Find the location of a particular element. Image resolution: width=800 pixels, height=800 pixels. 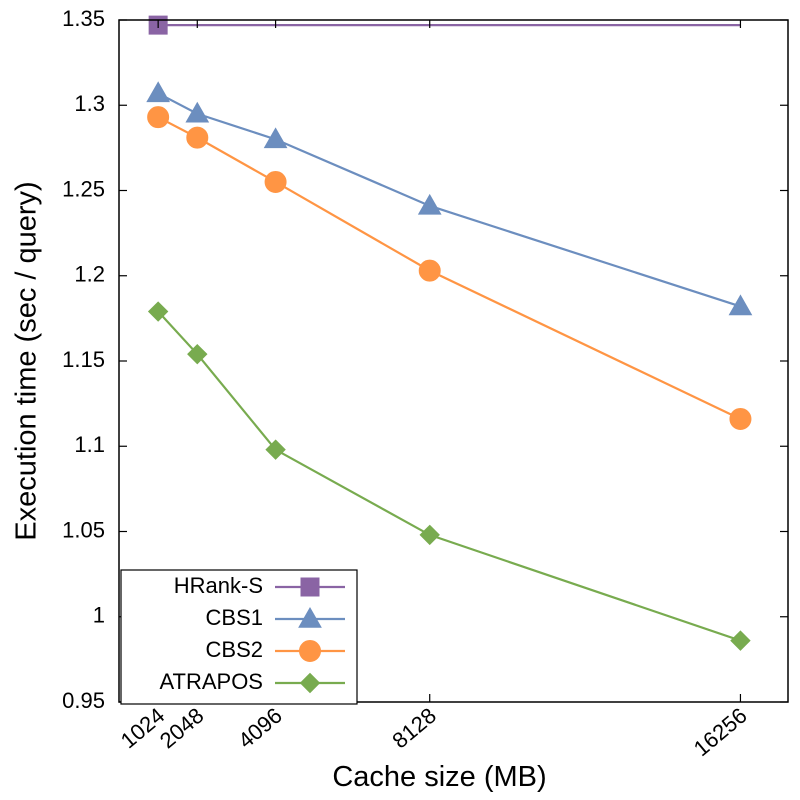

series-hrank-s is located at coordinates (444, 25).